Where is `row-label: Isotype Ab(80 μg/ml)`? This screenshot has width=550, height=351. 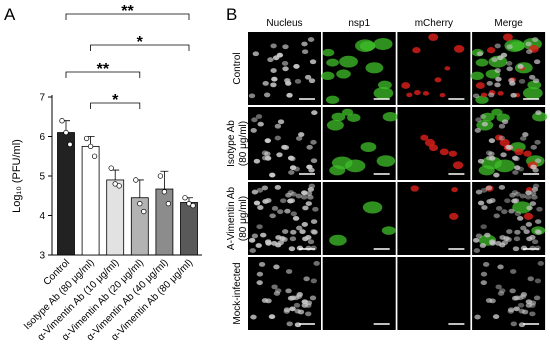
row-label: Isotype Ab(80 μg/ml) is located at coordinates (237, 143).